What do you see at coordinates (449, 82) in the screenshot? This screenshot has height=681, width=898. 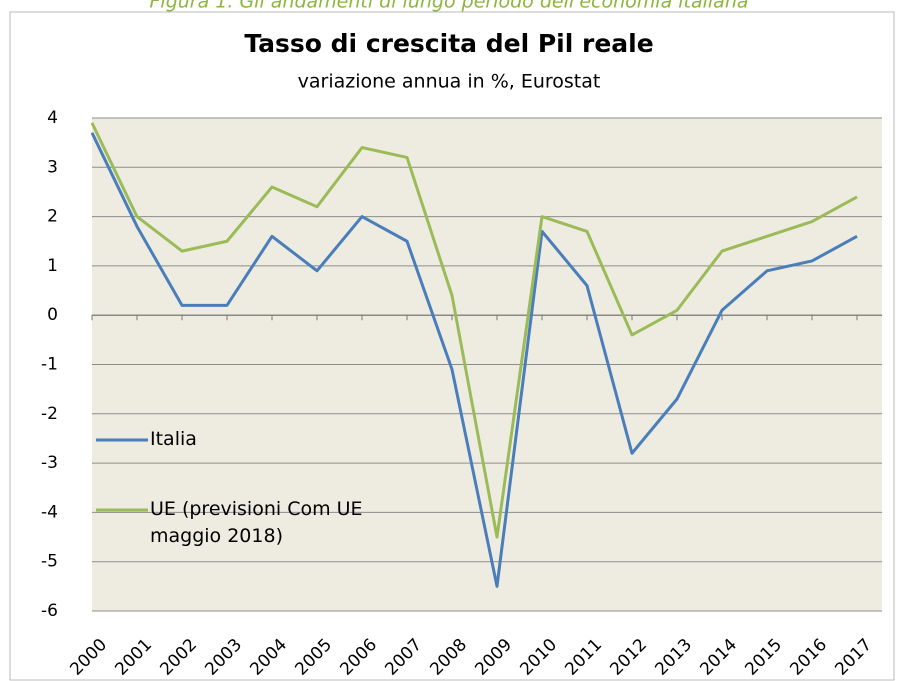 I see `chart-subtitle: variazione annua in %, Eurostat` at bounding box center [449, 82].